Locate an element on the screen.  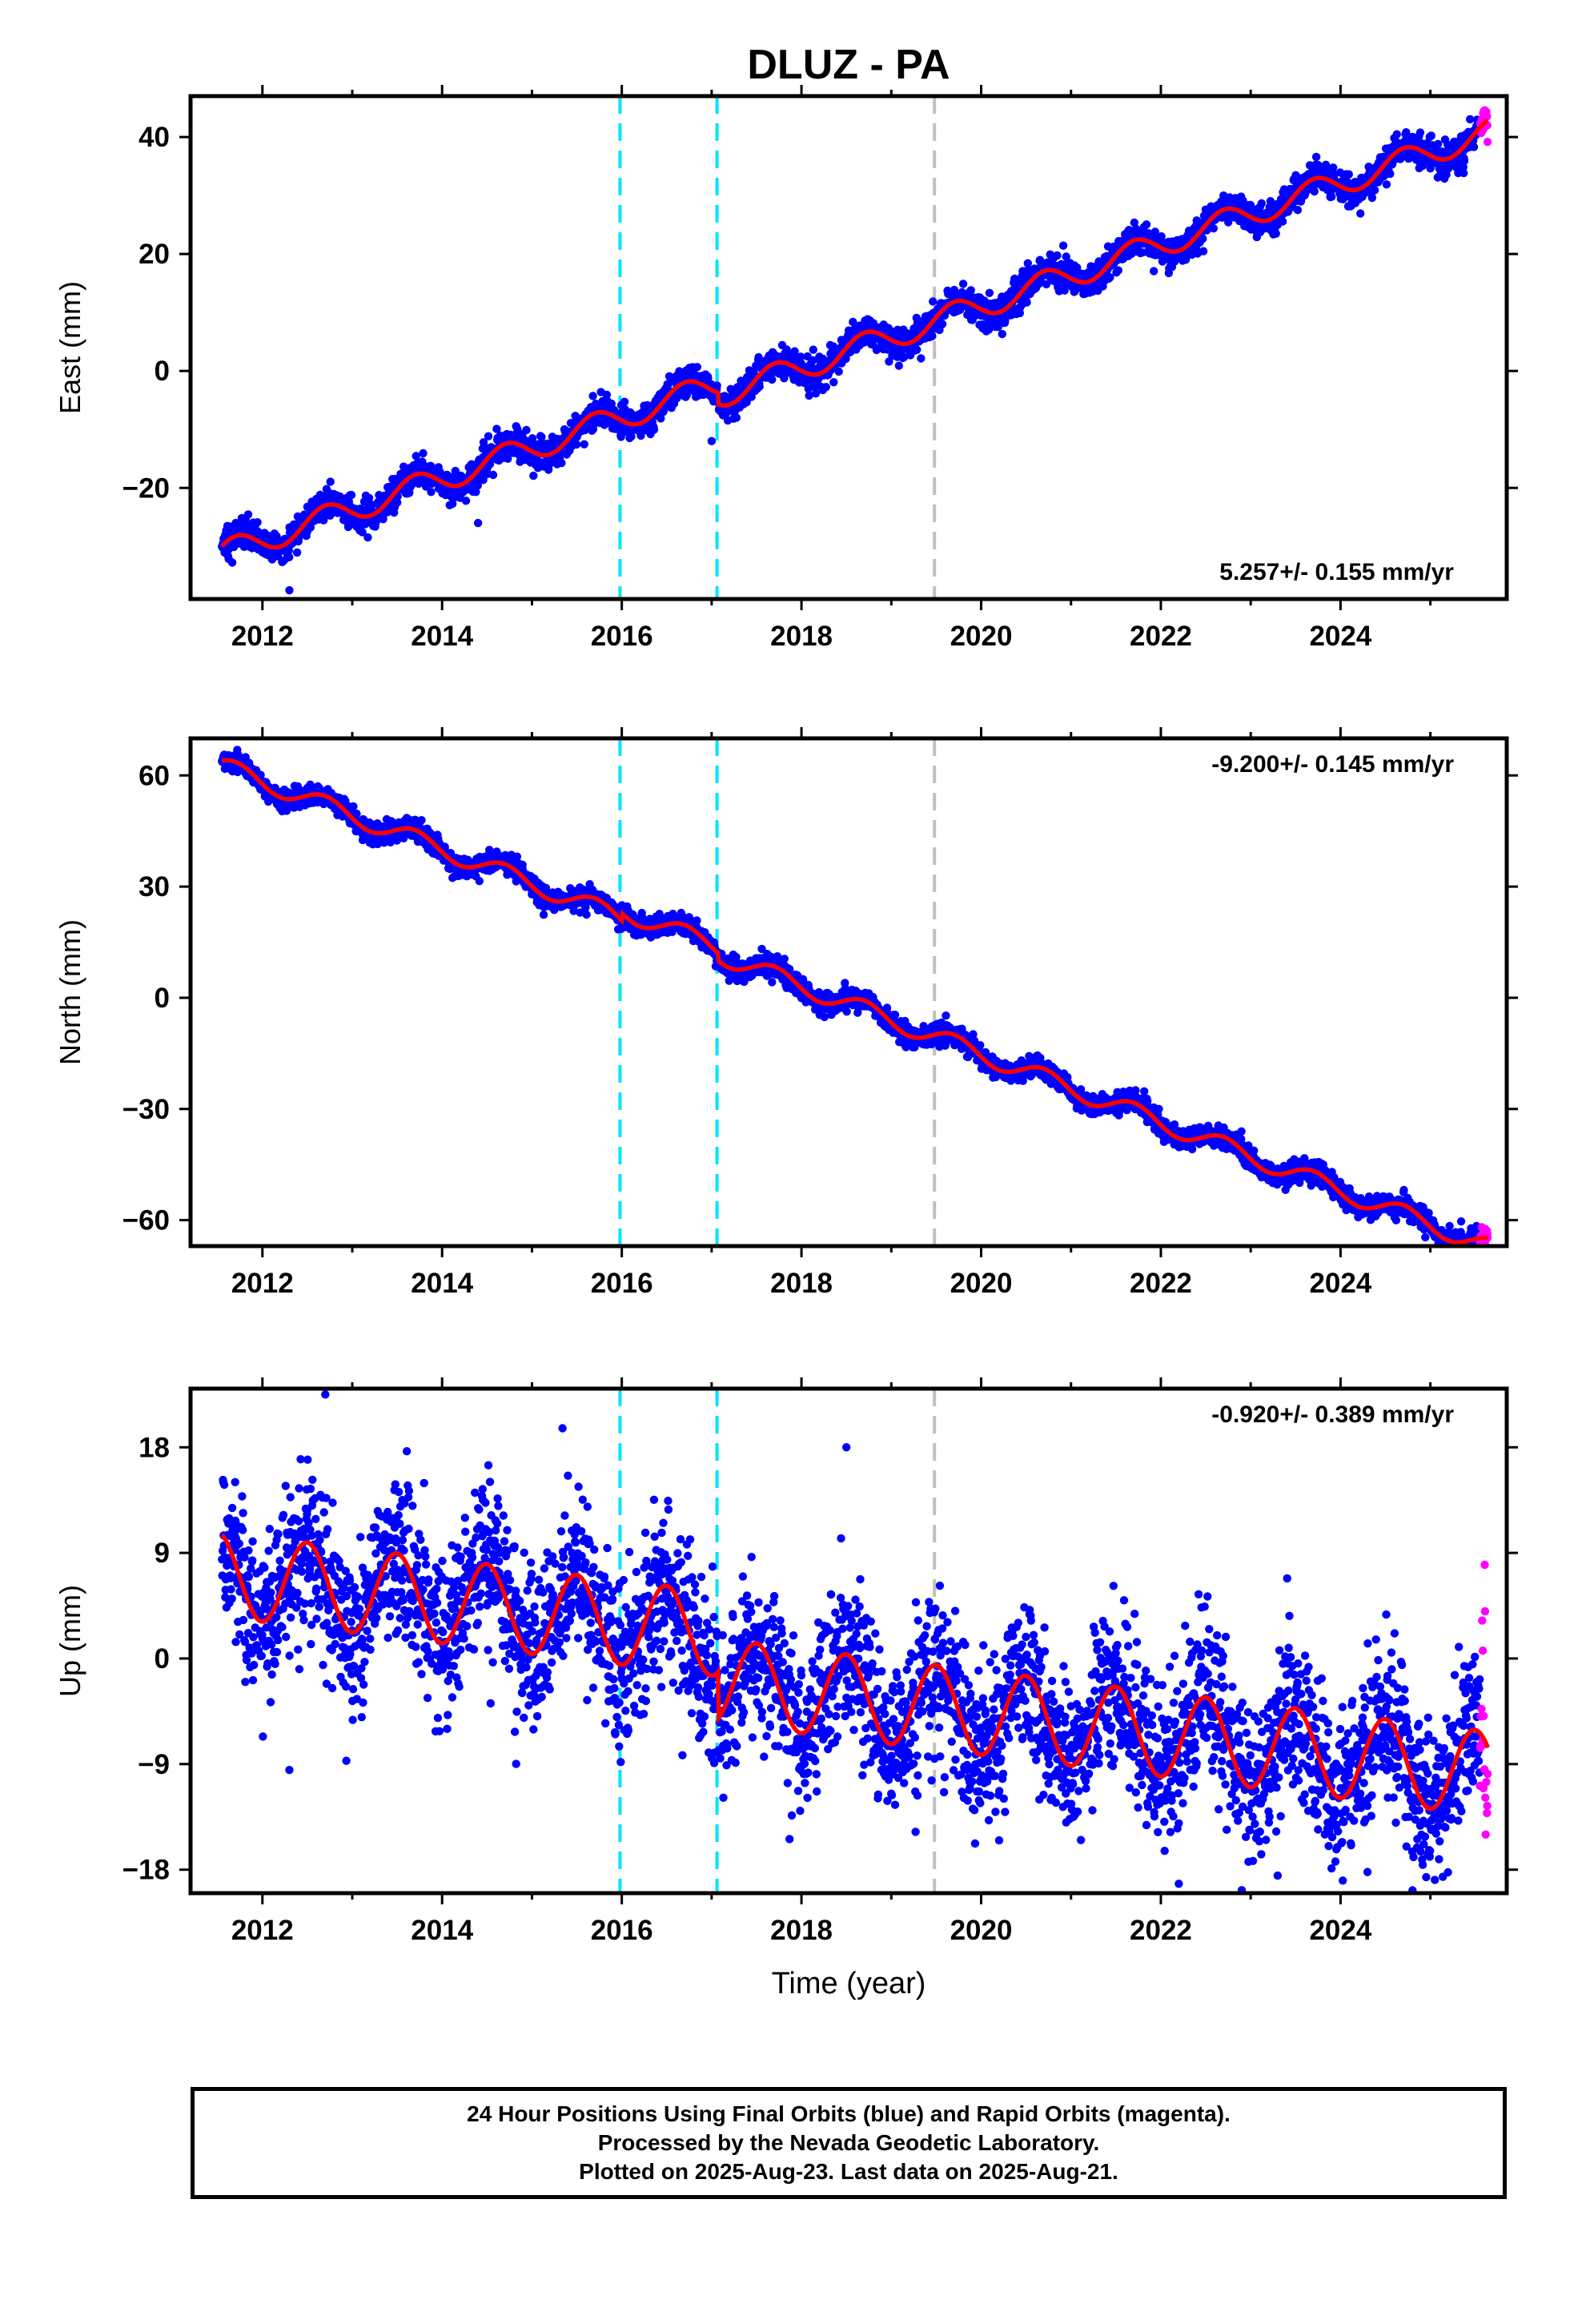
y-tick-label: 20 is located at coordinates (154, 255).